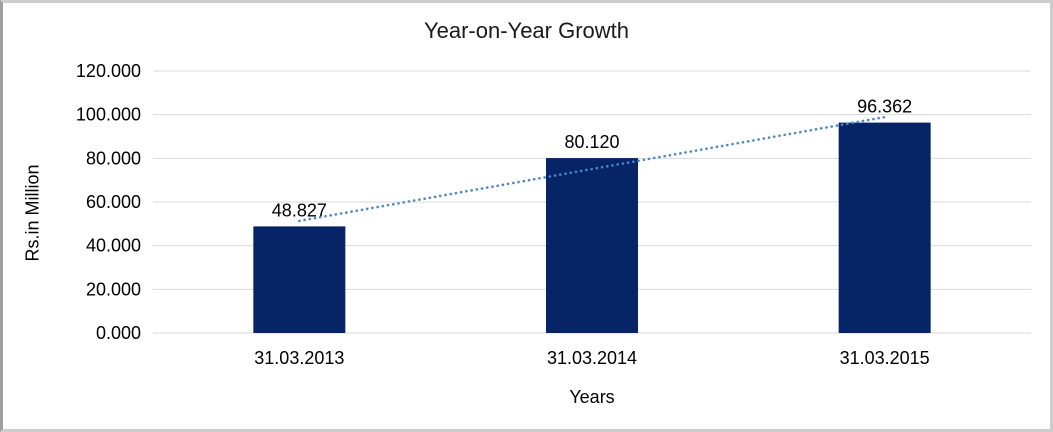  I want to click on y-tick-label: 0.000, so click(118, 333).